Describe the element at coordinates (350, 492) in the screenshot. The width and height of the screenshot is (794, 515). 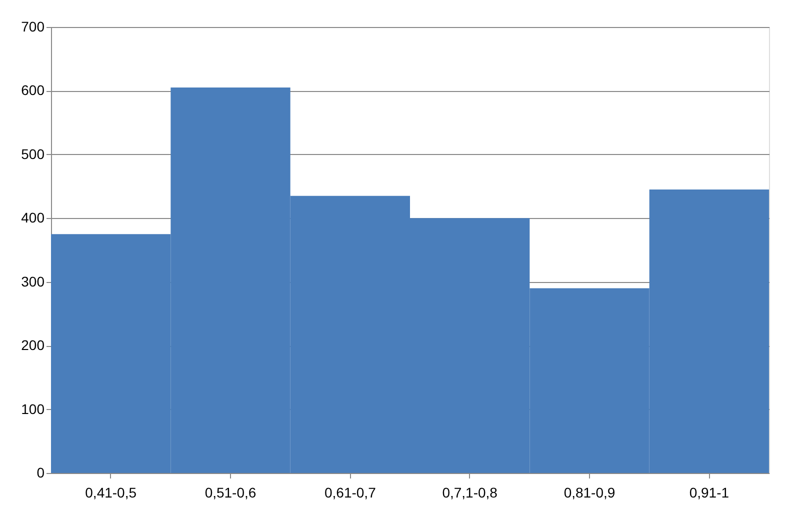
I see `x-tick-label: 0,61-0,7` at that location.